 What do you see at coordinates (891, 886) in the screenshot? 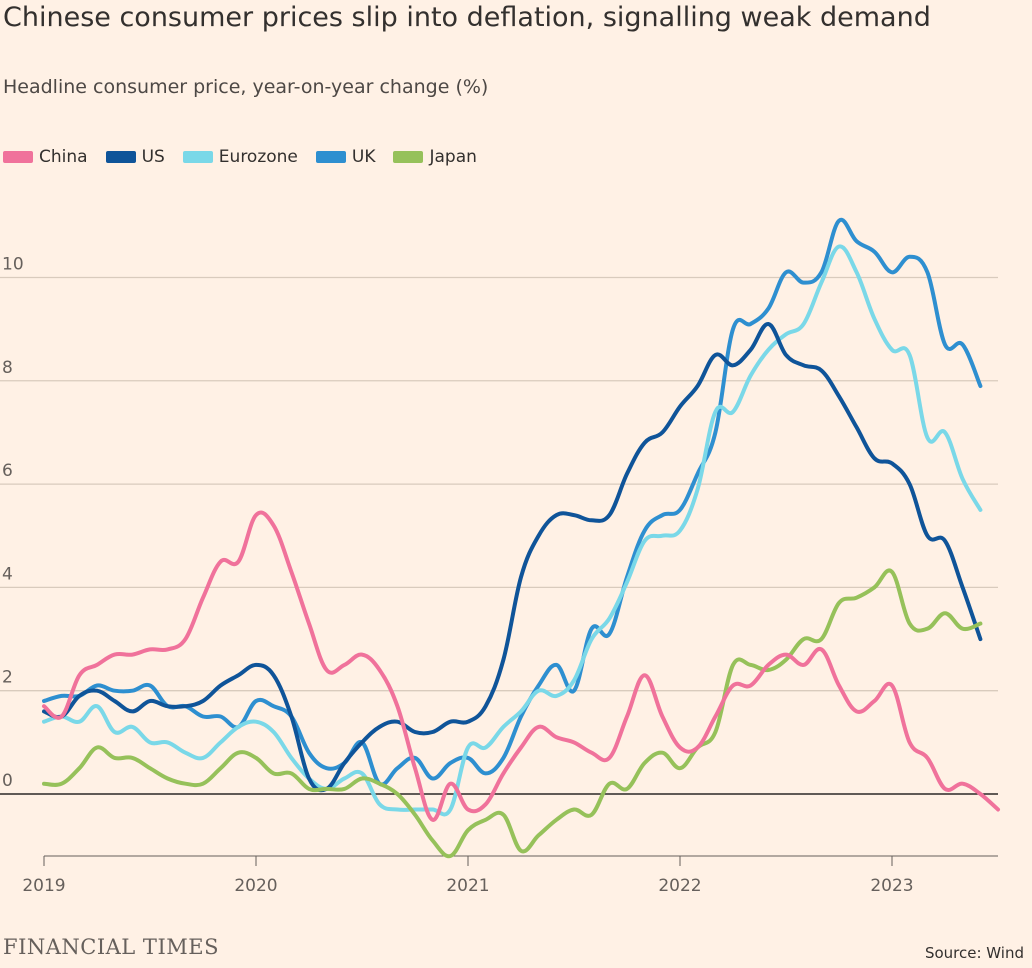
I see `x-tick-label: 2023` at bounding box center [891, 886].